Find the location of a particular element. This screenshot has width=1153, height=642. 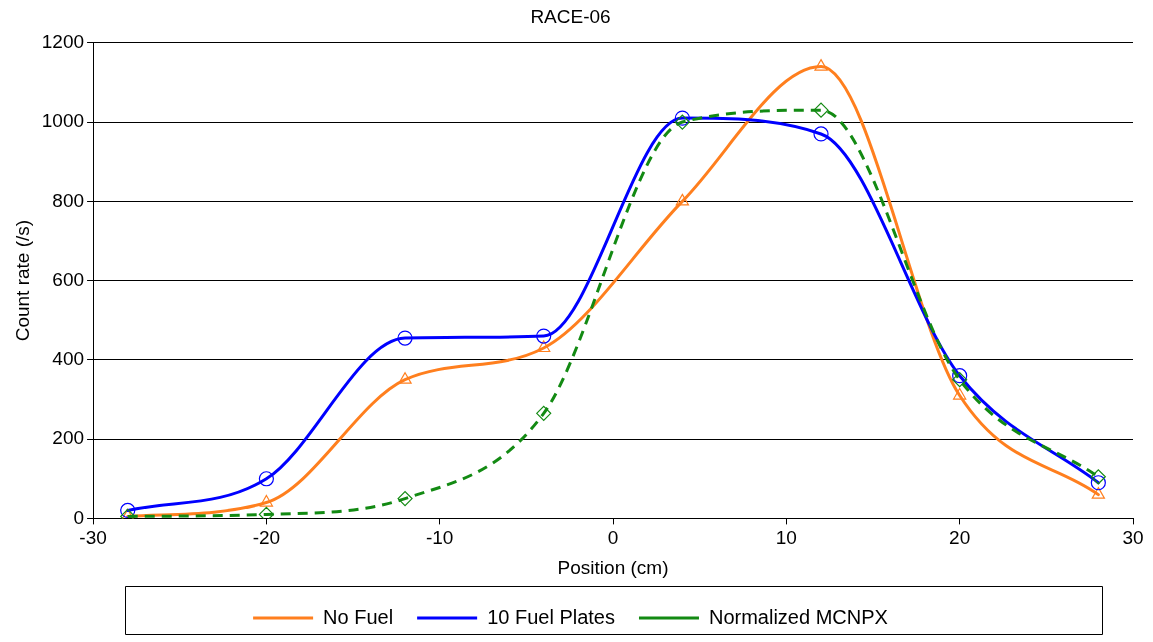

y-tick-label: 1000 is located at coordinates (63, 121).